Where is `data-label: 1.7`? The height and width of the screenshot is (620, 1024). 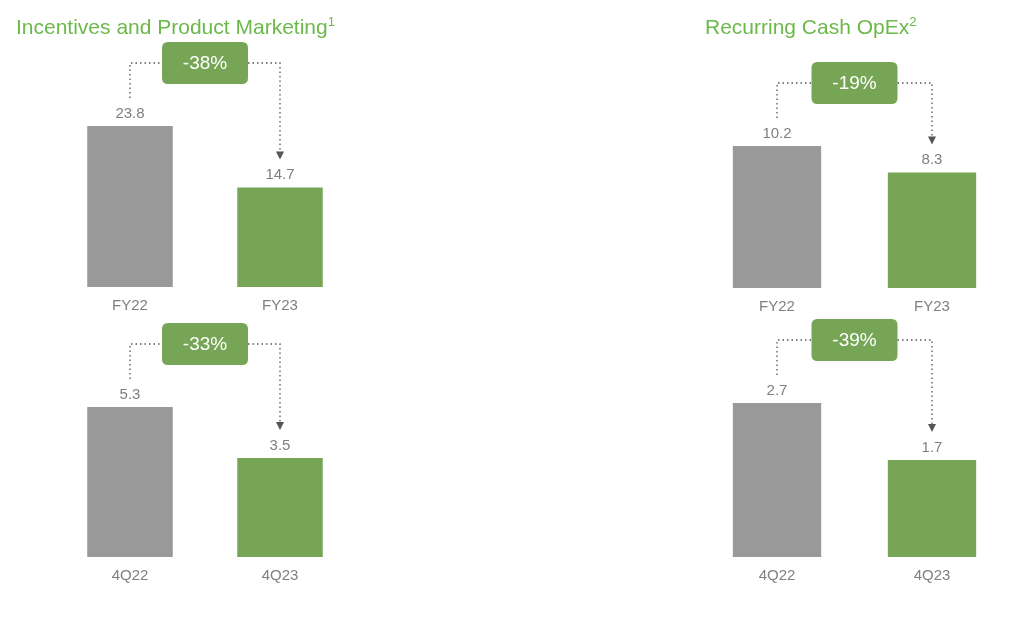 data-label: 1.7 is located at coordinates (932, 446).